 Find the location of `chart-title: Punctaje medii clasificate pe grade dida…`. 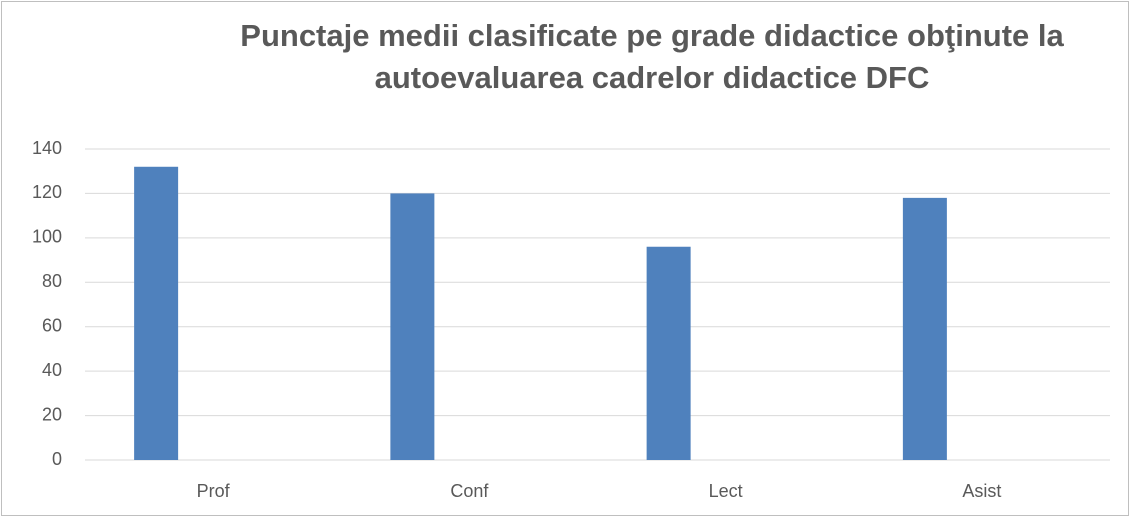

chart-title: Punctaje medii clasificate pe grade dida… is located at coordinates (652, 35).